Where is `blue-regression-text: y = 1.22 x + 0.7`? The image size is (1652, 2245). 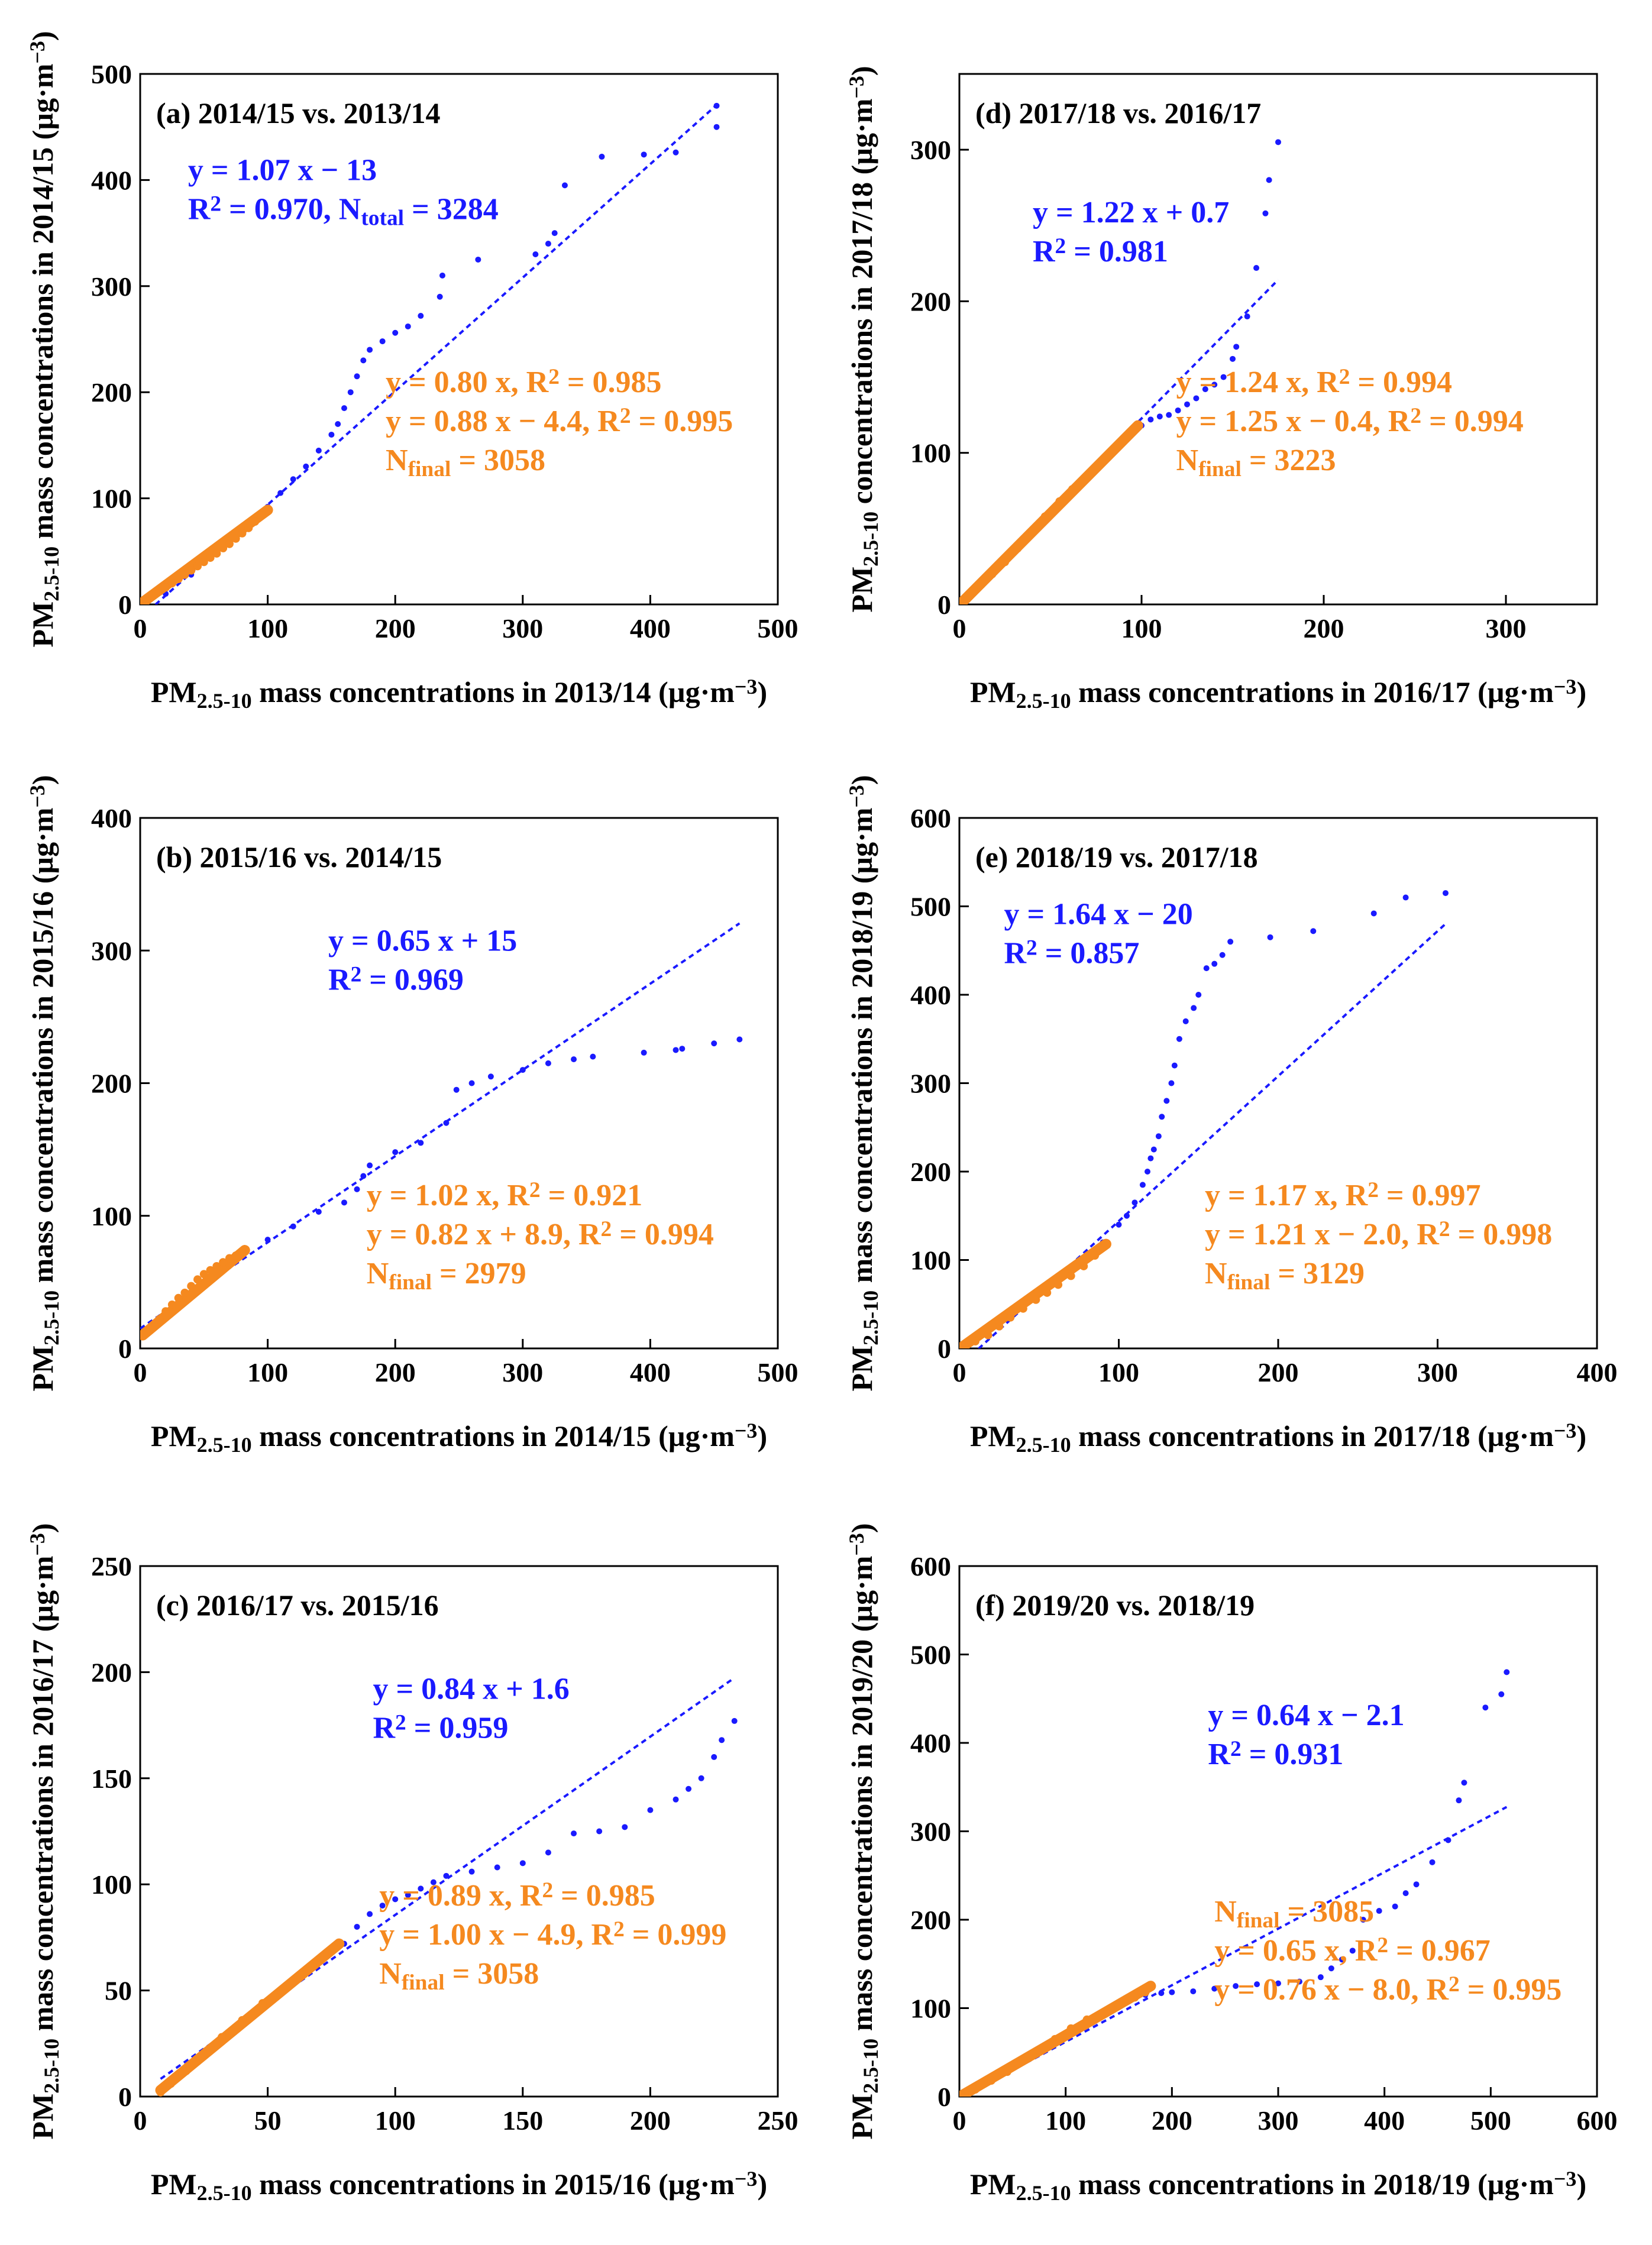
blue-regression-text: y = 1.22 x + 0.7 is located at coordinates (1131, 213).